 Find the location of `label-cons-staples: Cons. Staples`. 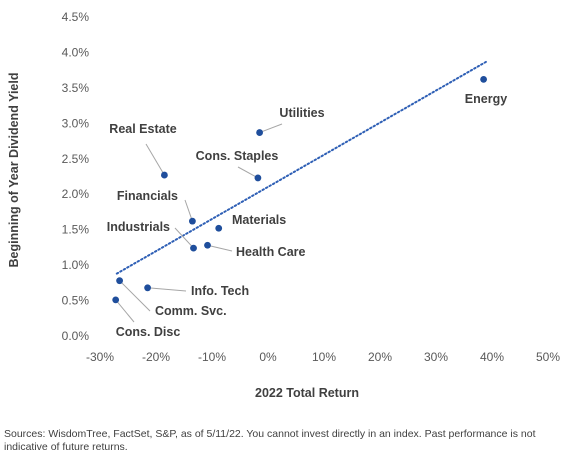

label-cons-staples: Cons. Staples is located at coordinates (237, 156).